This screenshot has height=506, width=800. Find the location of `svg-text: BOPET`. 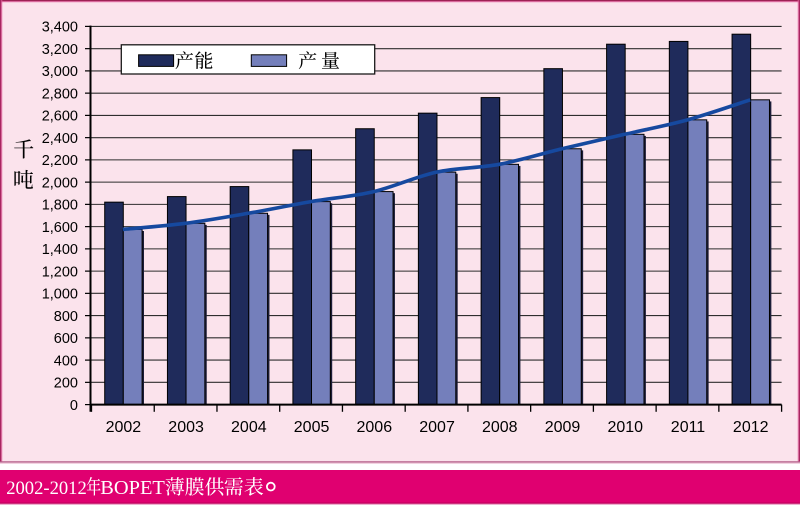

svg-text: BOPET is located at coordinates (132, 488).